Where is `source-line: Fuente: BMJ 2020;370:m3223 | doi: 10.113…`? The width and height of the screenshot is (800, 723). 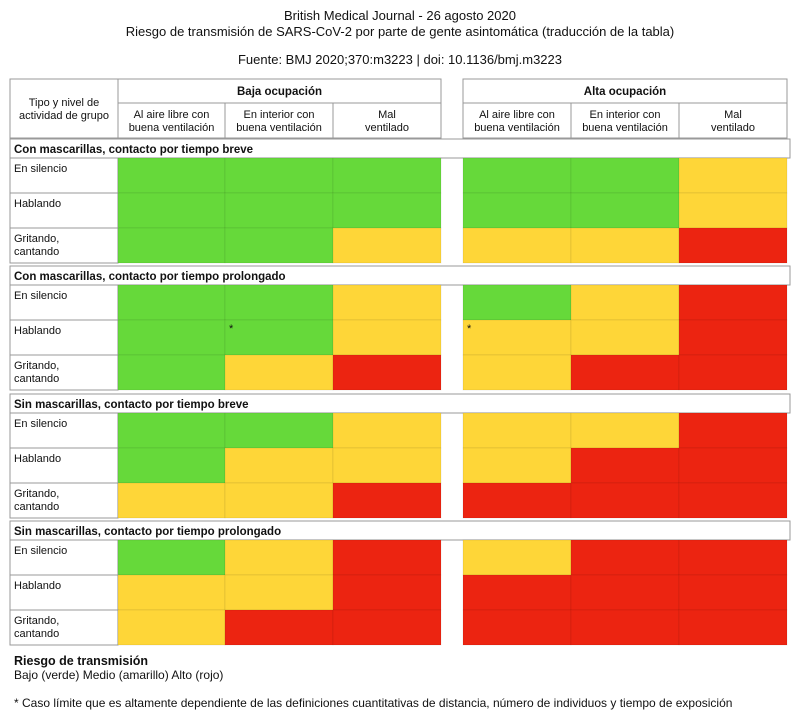 source-line: Fuente: BMJ 2020;370:m3223 | doi: 10.113… is located at coordinates (399, 59).